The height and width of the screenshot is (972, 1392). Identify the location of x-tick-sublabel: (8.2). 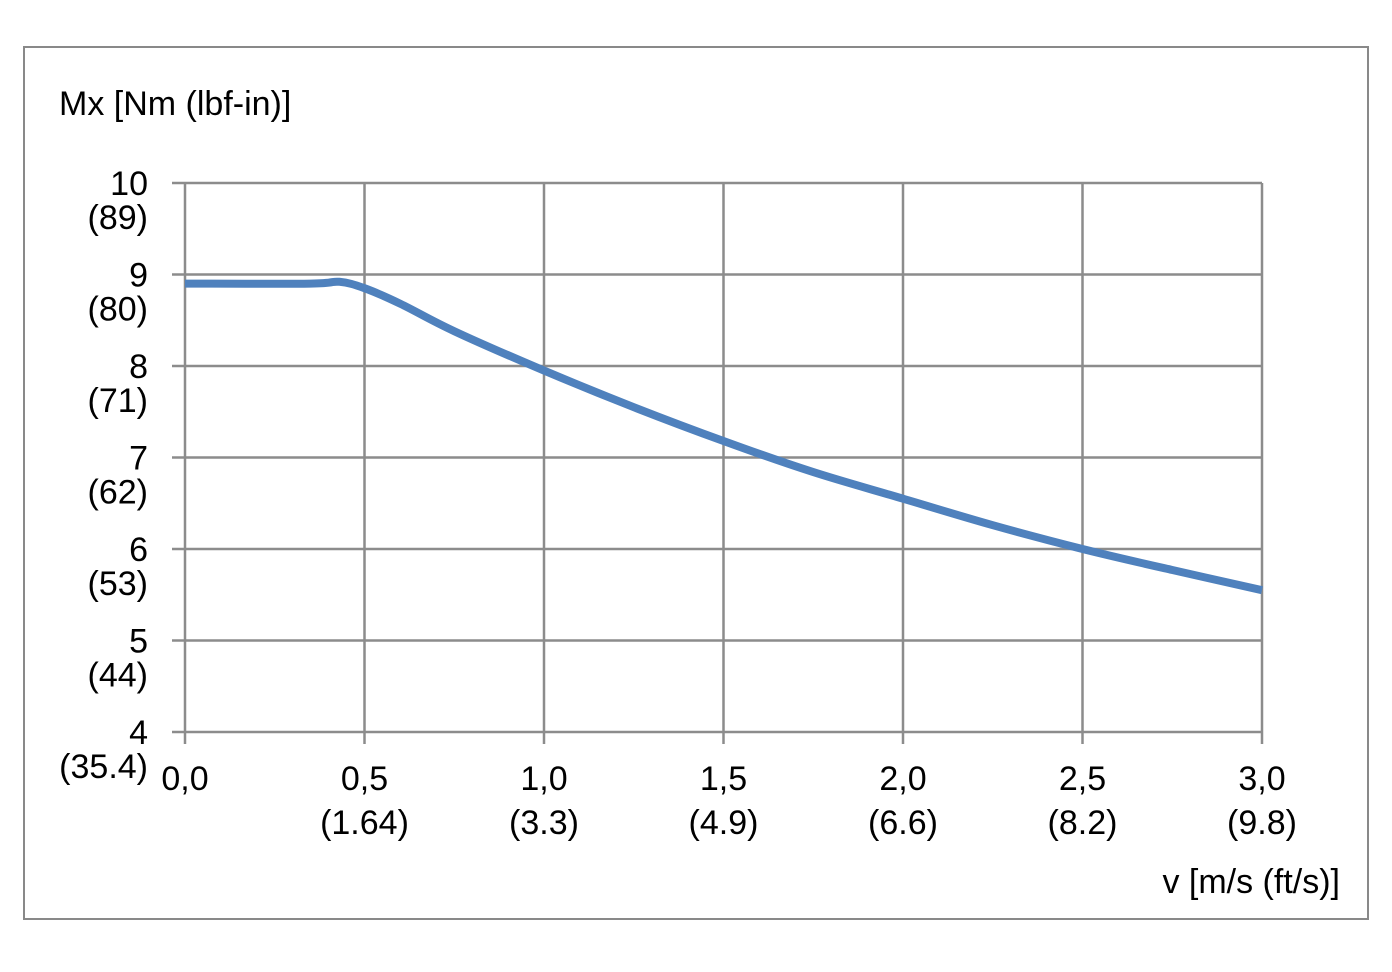
(1083, 823).